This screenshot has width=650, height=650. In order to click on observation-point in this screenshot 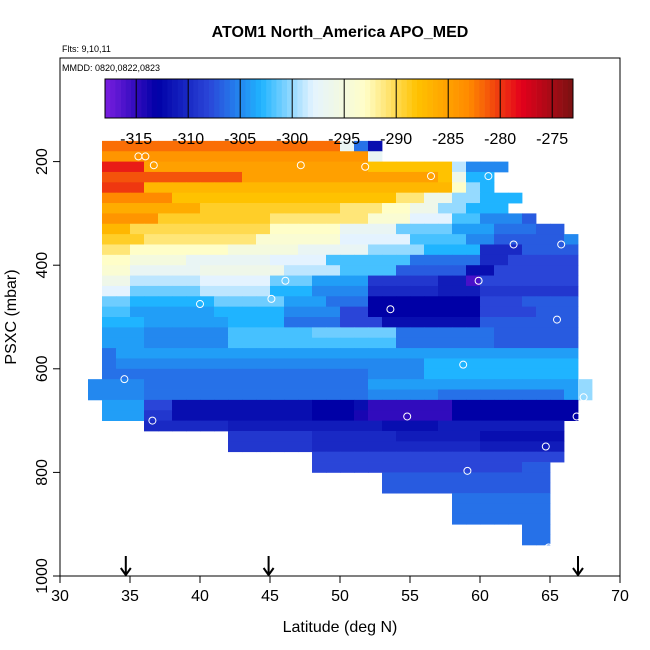, I will do `click(300, 165)`.